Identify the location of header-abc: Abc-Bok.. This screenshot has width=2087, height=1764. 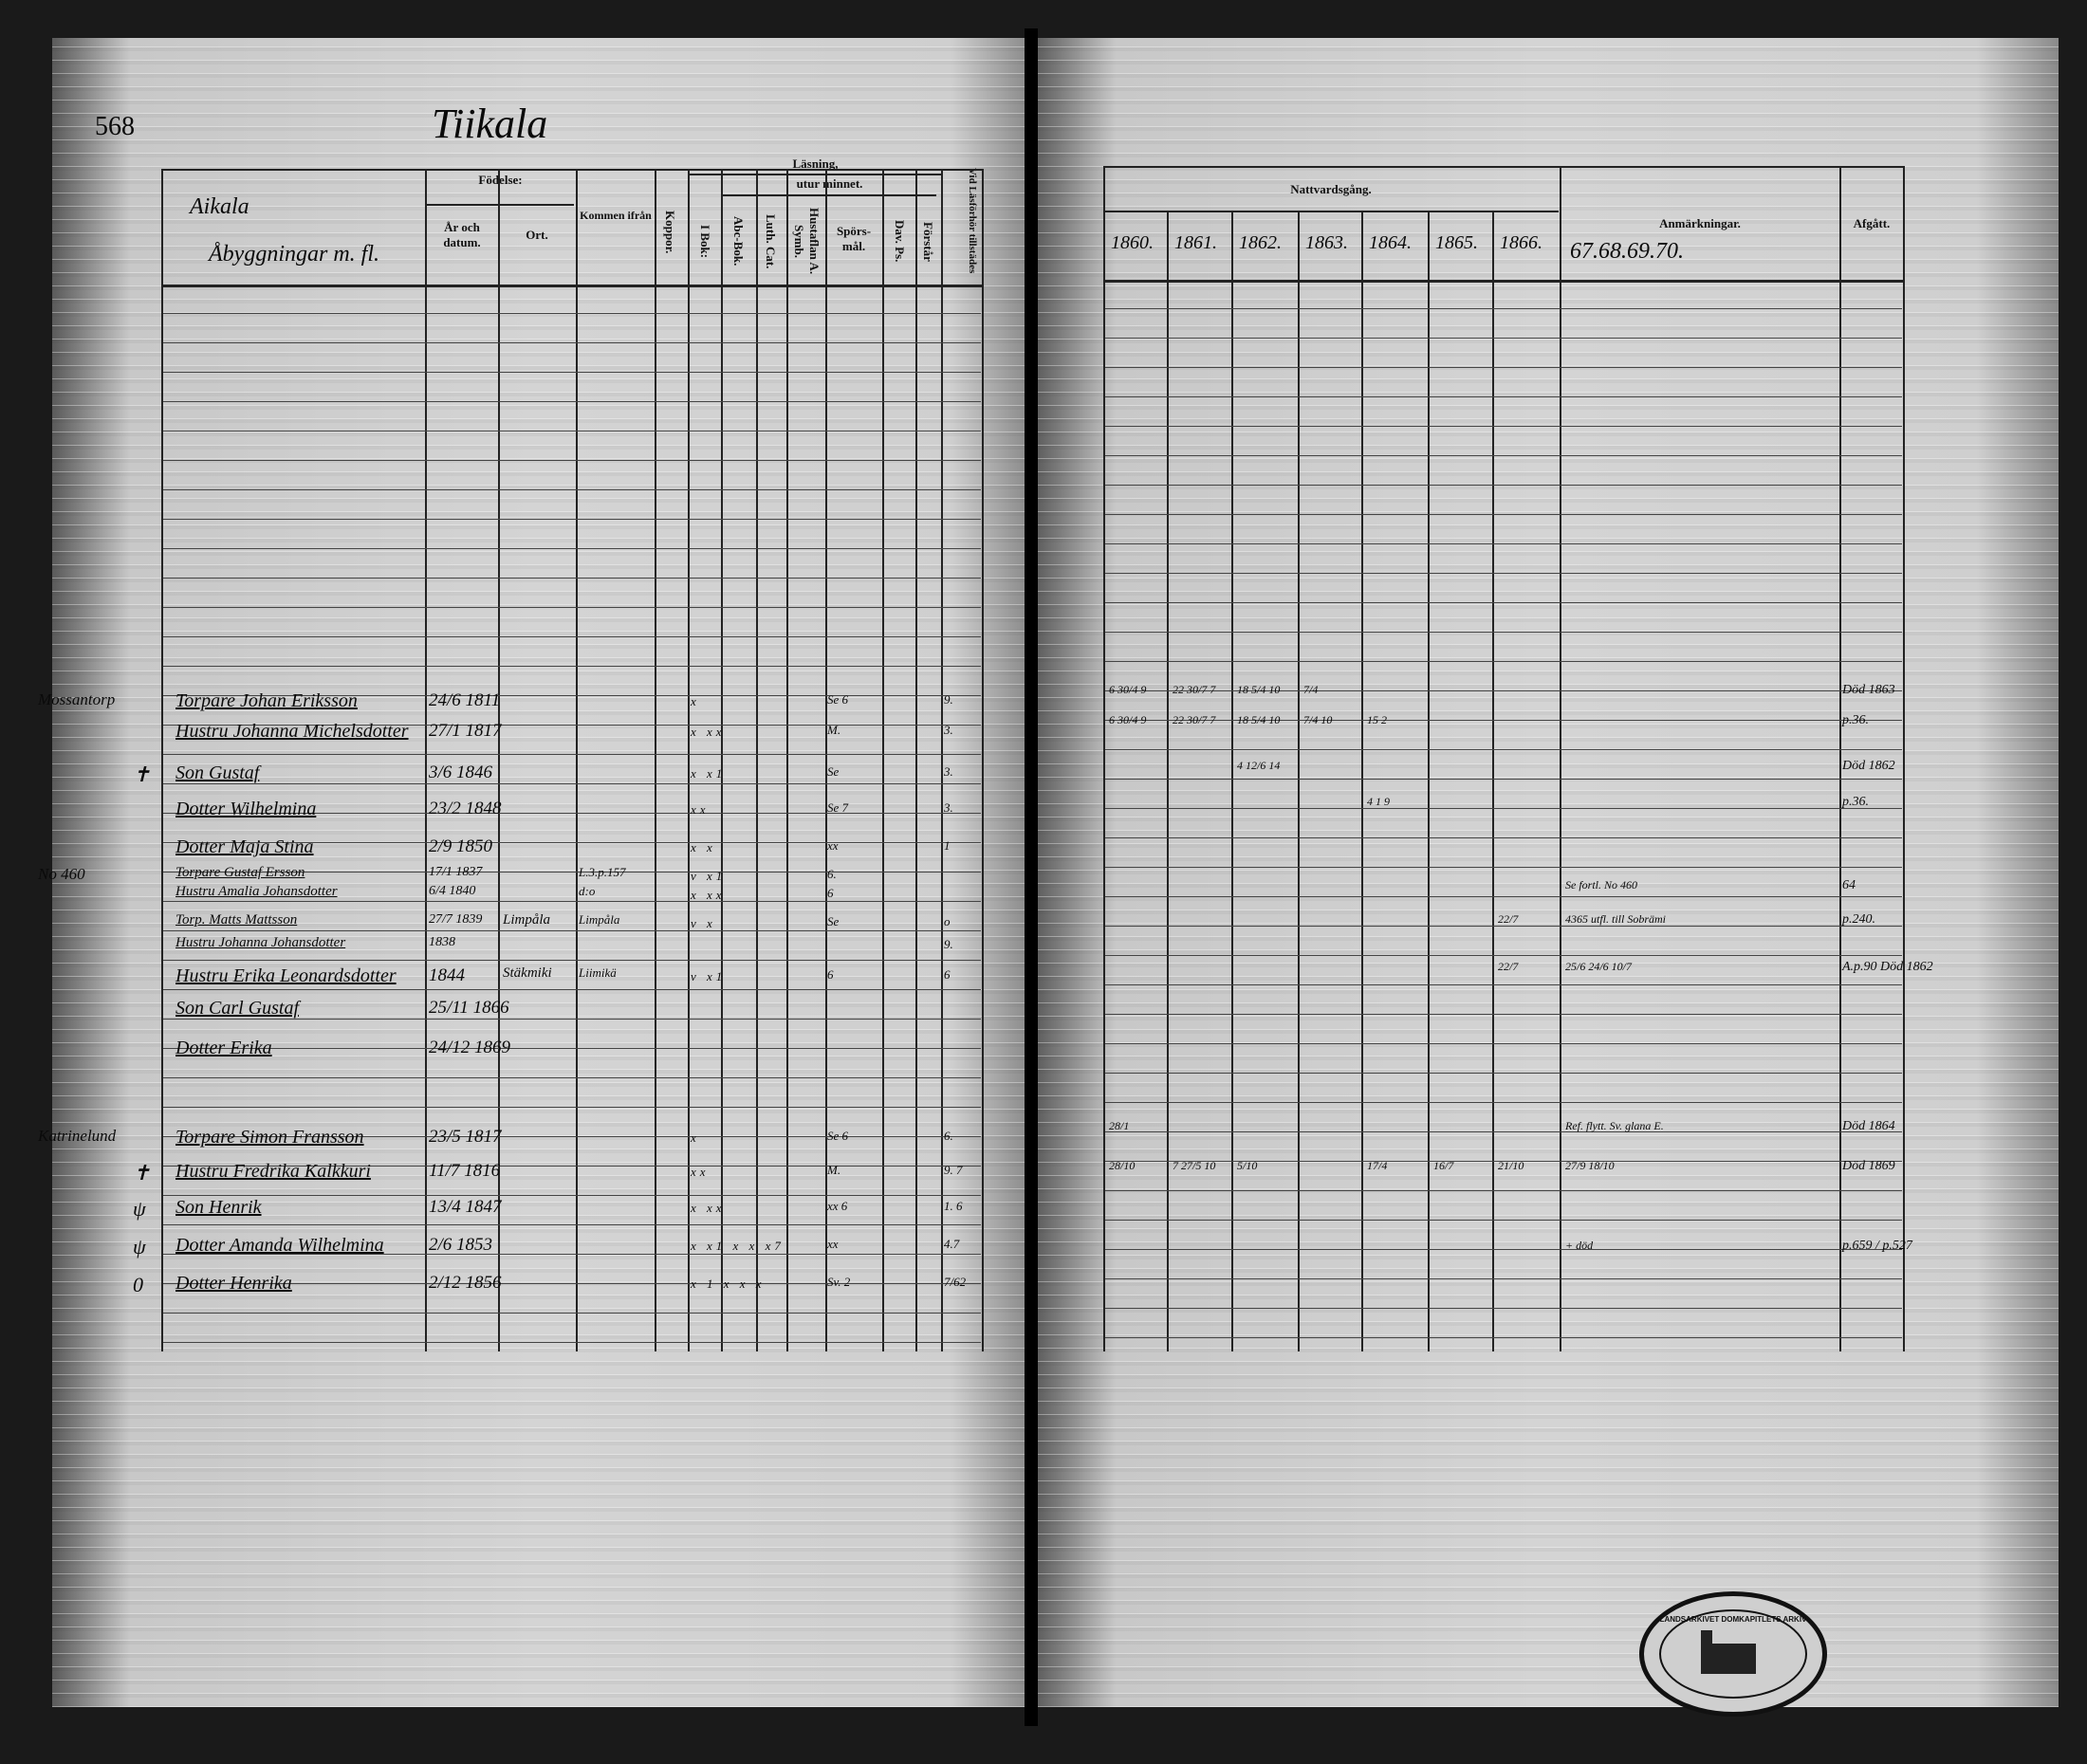
(738, 241).